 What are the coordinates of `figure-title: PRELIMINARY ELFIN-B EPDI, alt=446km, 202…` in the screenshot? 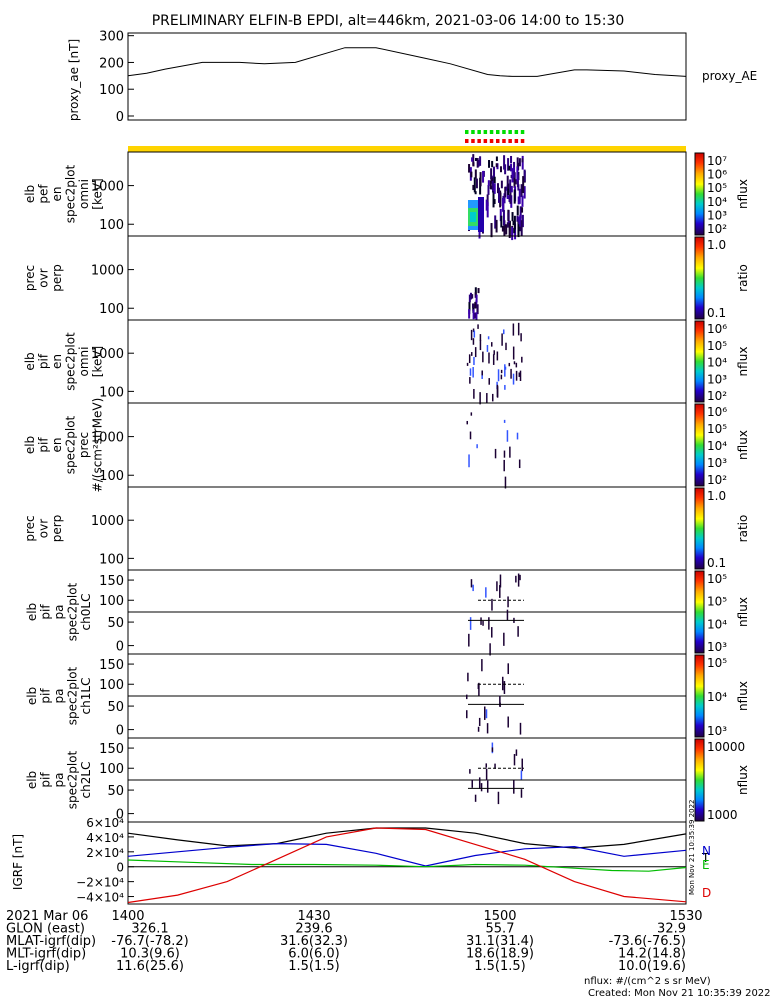 It's located at (388, 21).